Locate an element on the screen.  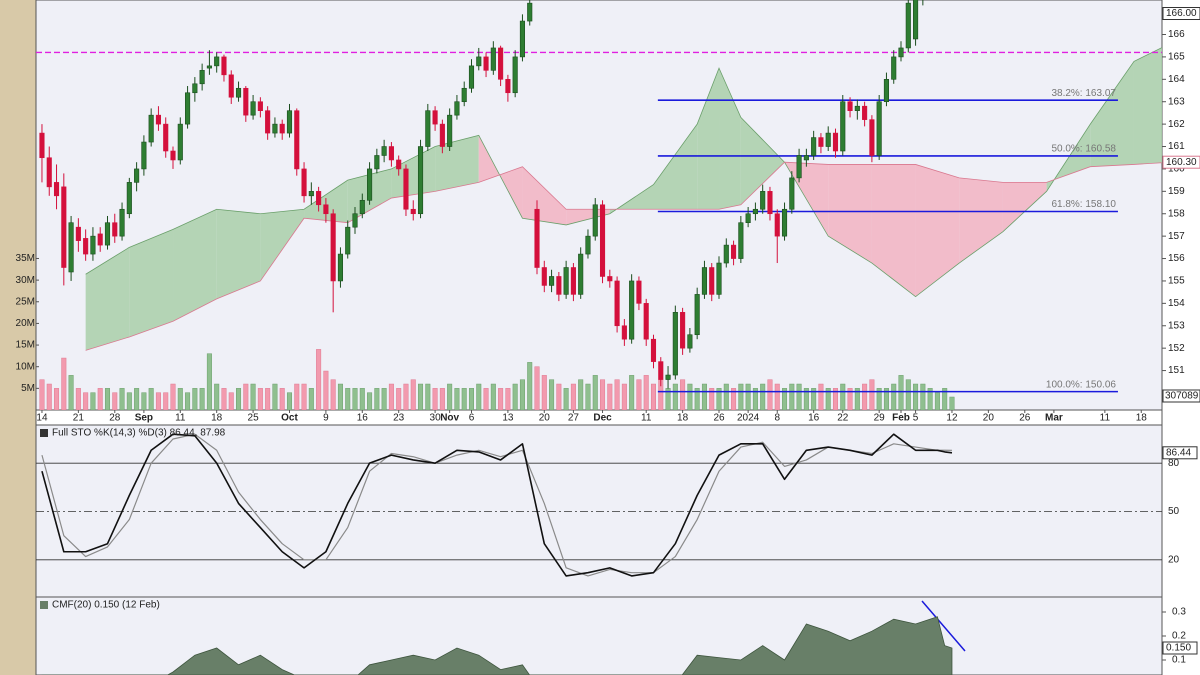
x-tick-label: 8 is located at coordinates (777, 418).